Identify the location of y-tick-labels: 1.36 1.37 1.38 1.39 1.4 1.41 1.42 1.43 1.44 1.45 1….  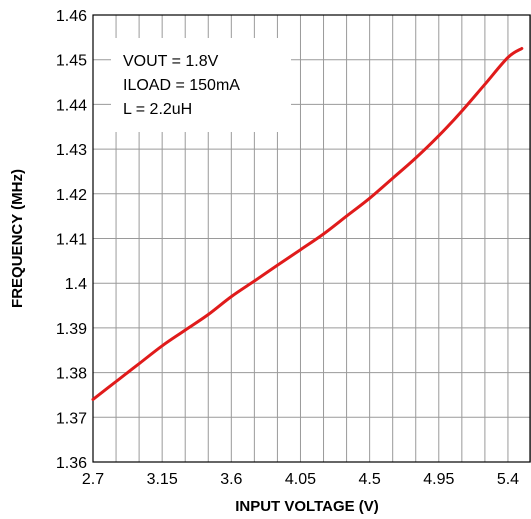
(71, 240).